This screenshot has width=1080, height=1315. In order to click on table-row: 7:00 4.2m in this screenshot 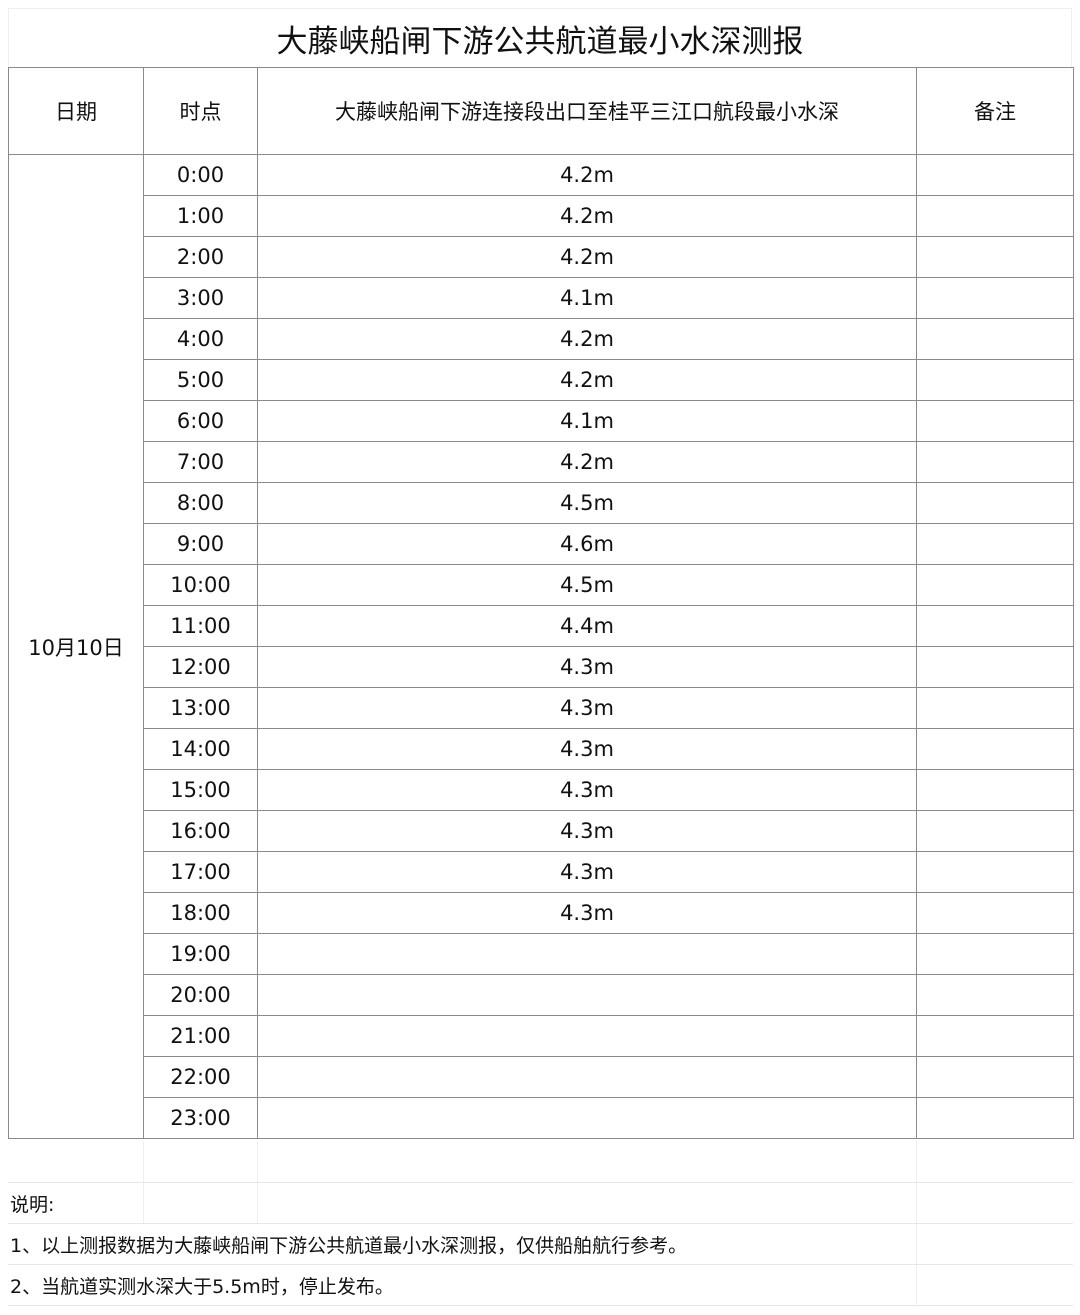, I will do `click(541, 462)`.